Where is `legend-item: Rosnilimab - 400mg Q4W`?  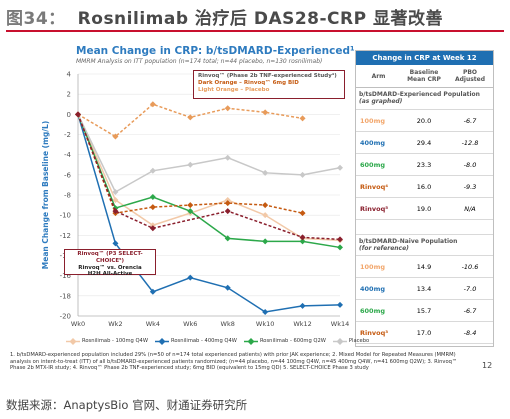
legend-item: Rosnilimab - 400mg Q4W is located at coordinates (195, 341).